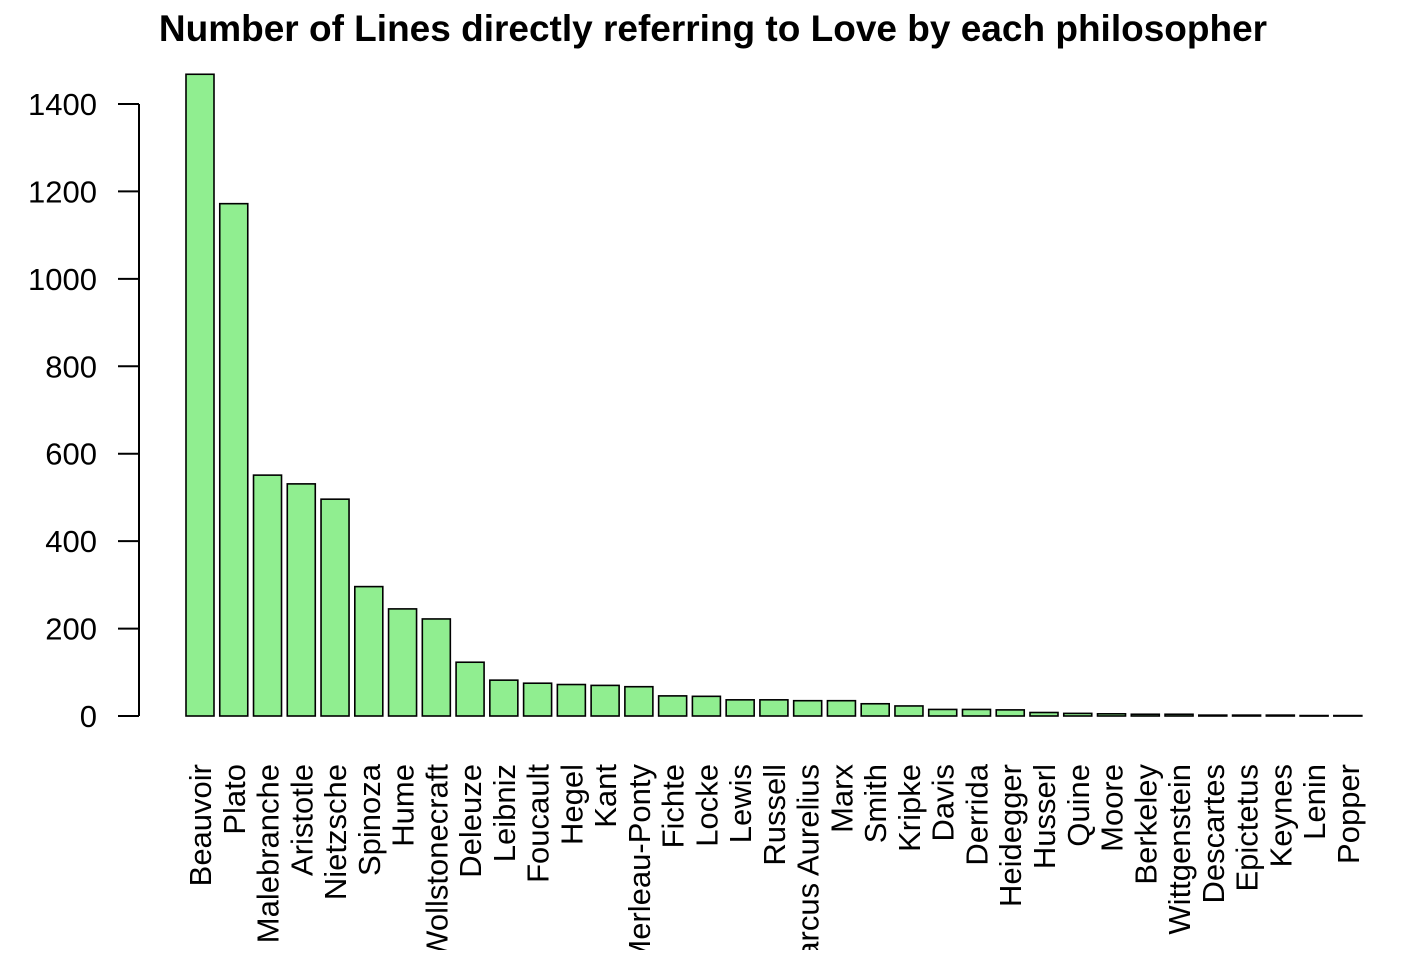 This screenshot has height=955, width=1426. Describe the element at coordinates (1145, 715) in the screenshot. I see `bar-berkeley` at that location.